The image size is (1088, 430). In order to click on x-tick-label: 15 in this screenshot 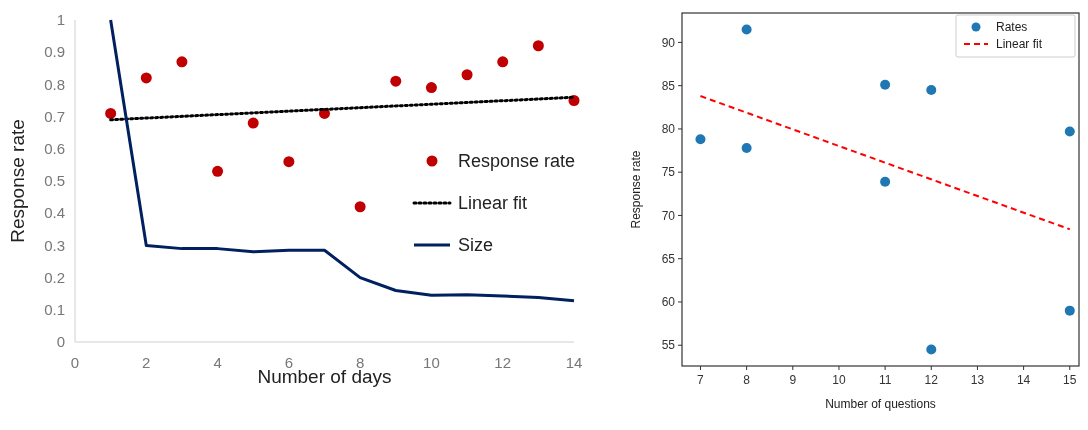, I will do `click(1070, 380)`.